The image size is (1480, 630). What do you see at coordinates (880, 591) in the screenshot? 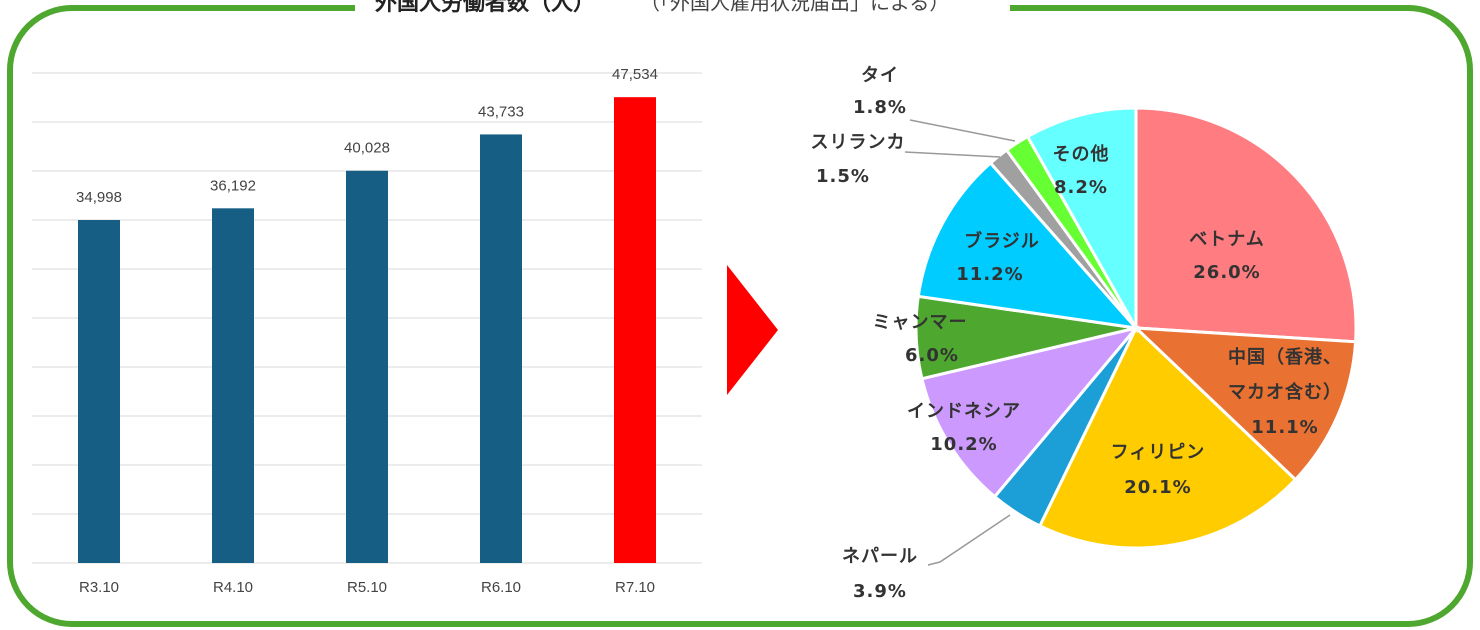
I see `pie-value-label: 3.9%` at bounding box center [880, 591].